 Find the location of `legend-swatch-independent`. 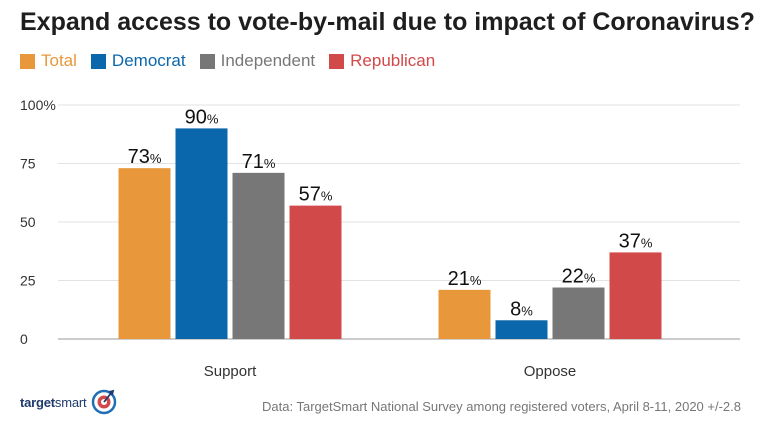

legend-swatch-independent is located at coordinates (207, 61).